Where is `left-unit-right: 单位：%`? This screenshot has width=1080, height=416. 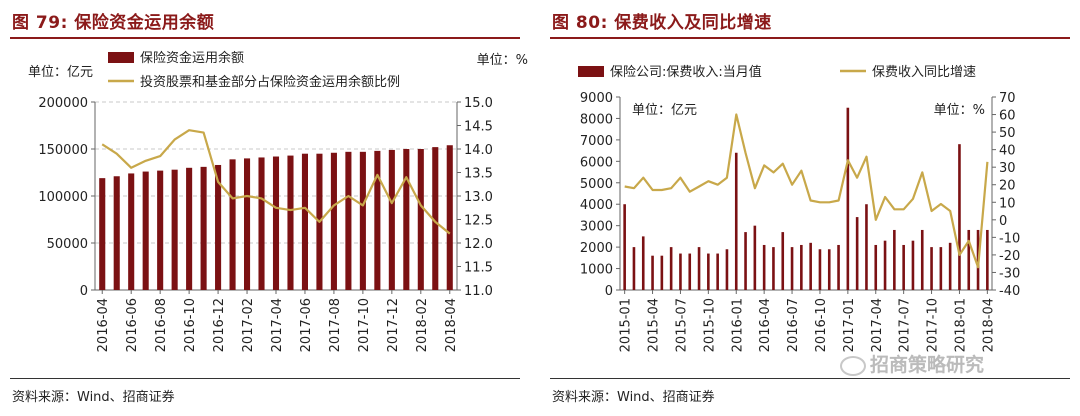 left-unit-right: 单位：% is located at coordinates (502, 60).